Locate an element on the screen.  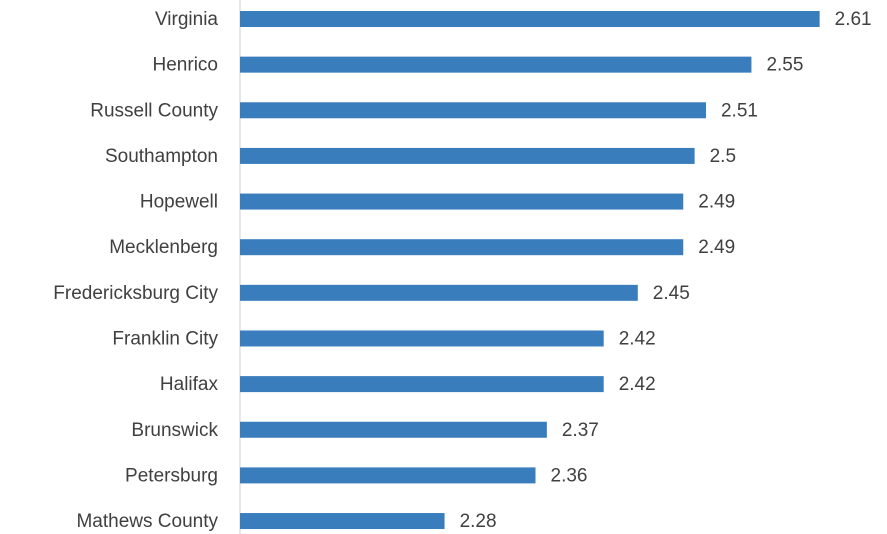
y-tick-label: Brunswick is located at coordinates (174, 430).